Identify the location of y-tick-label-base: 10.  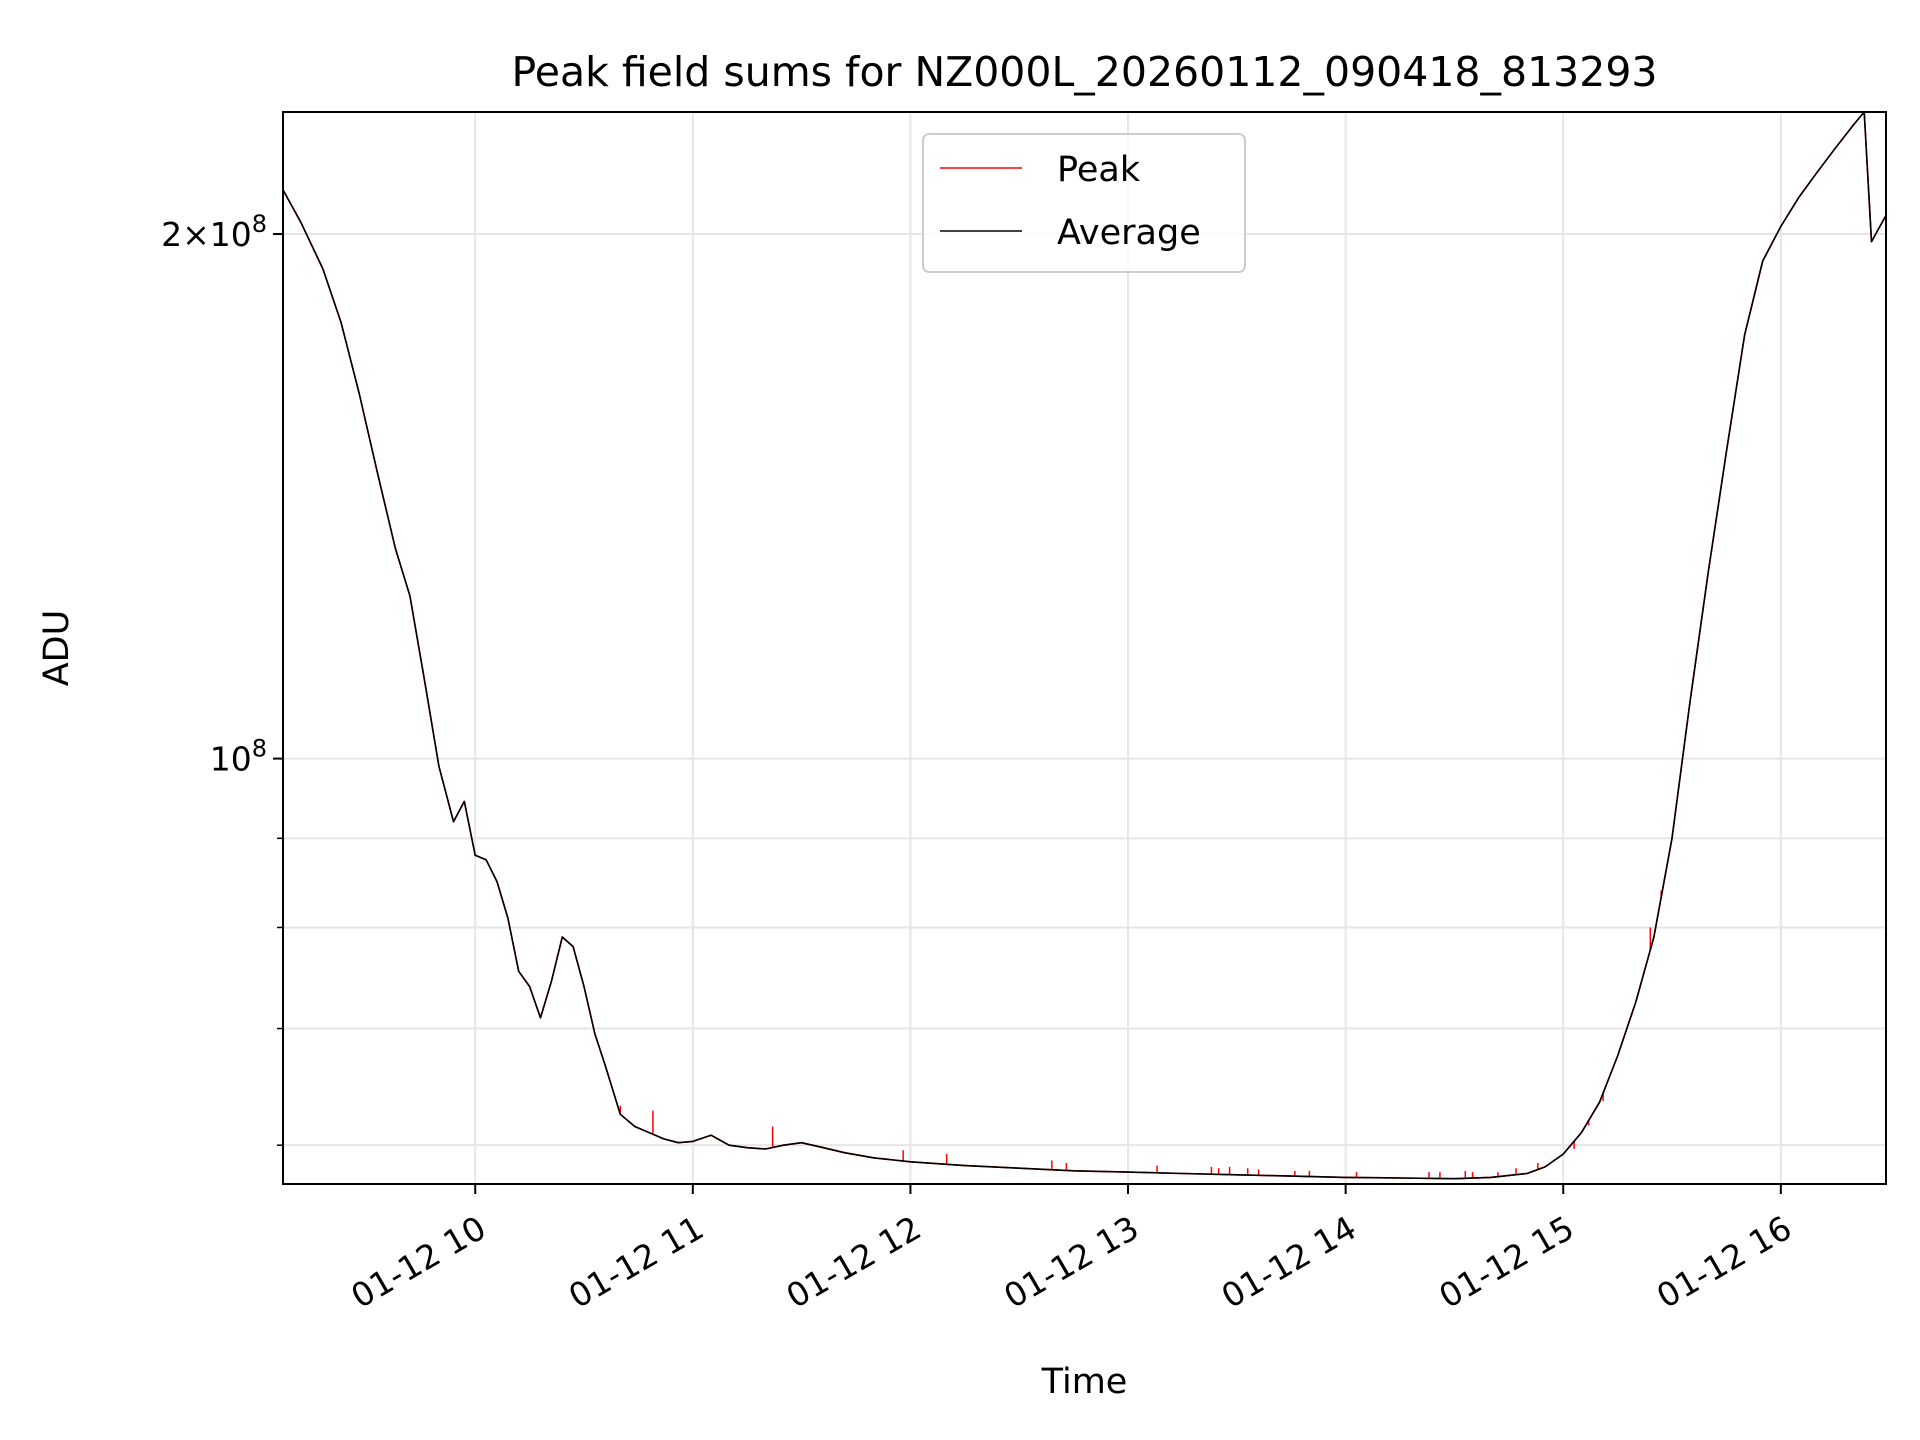
(231, 759).